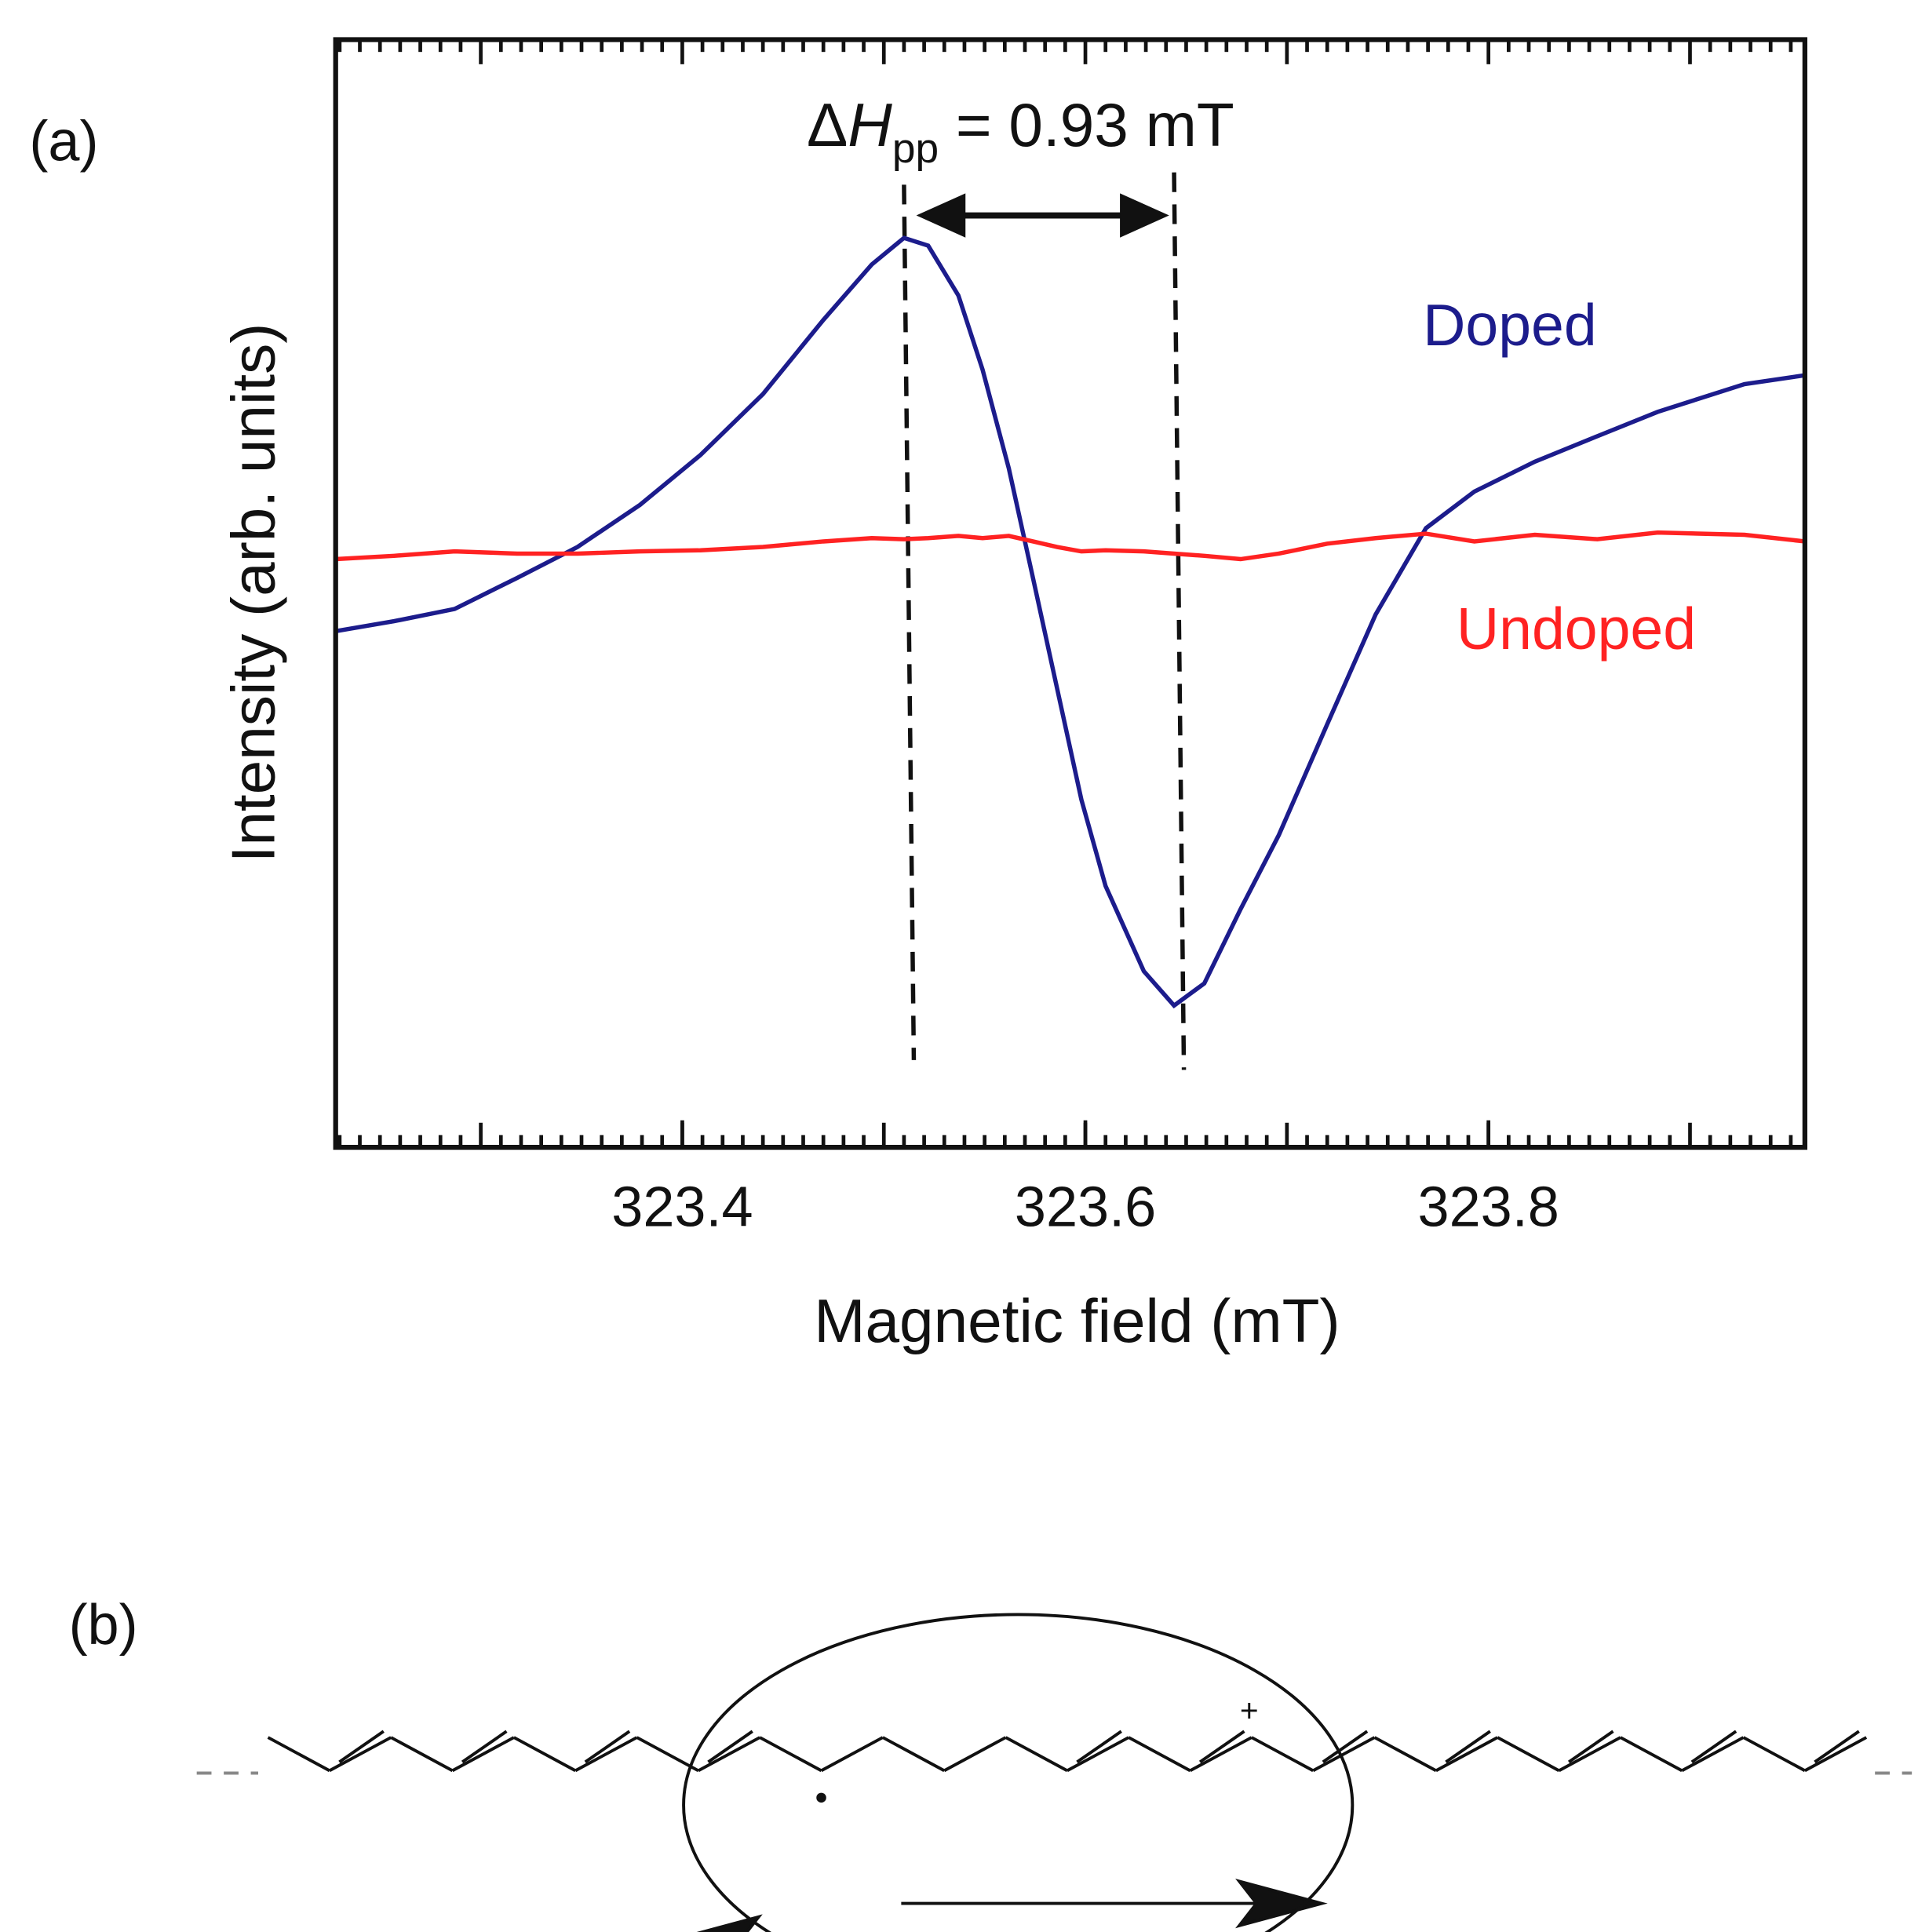  What do you see at coordinates (828, 125) in the screenshot?
I see `annotation-delta: Δ` at bounding box center [828, 125].